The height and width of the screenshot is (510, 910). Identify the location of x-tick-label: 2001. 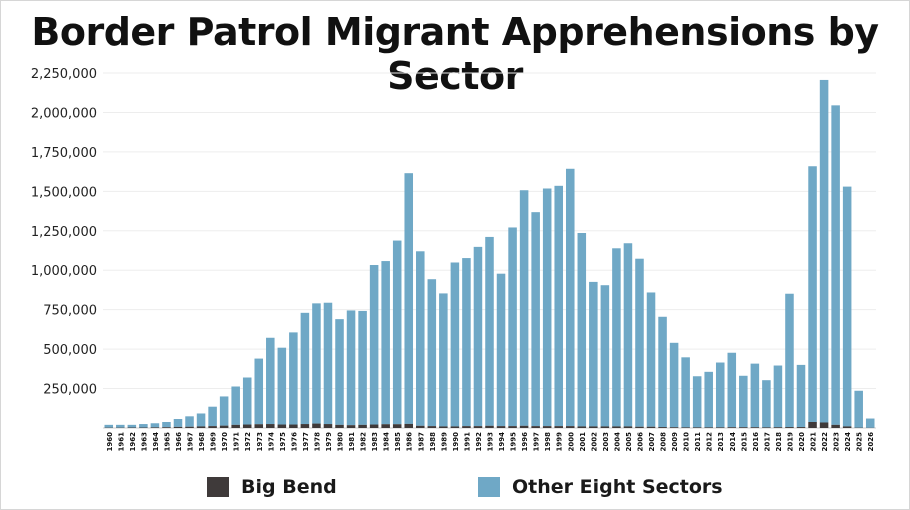
(583, 442).